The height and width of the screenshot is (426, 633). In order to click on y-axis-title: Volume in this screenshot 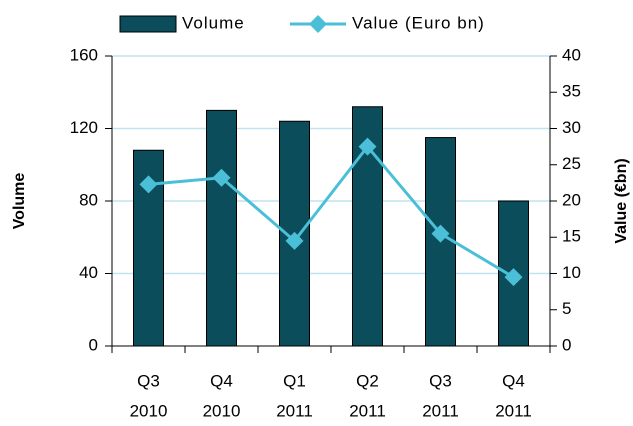, I will do `click(19, 201)`.